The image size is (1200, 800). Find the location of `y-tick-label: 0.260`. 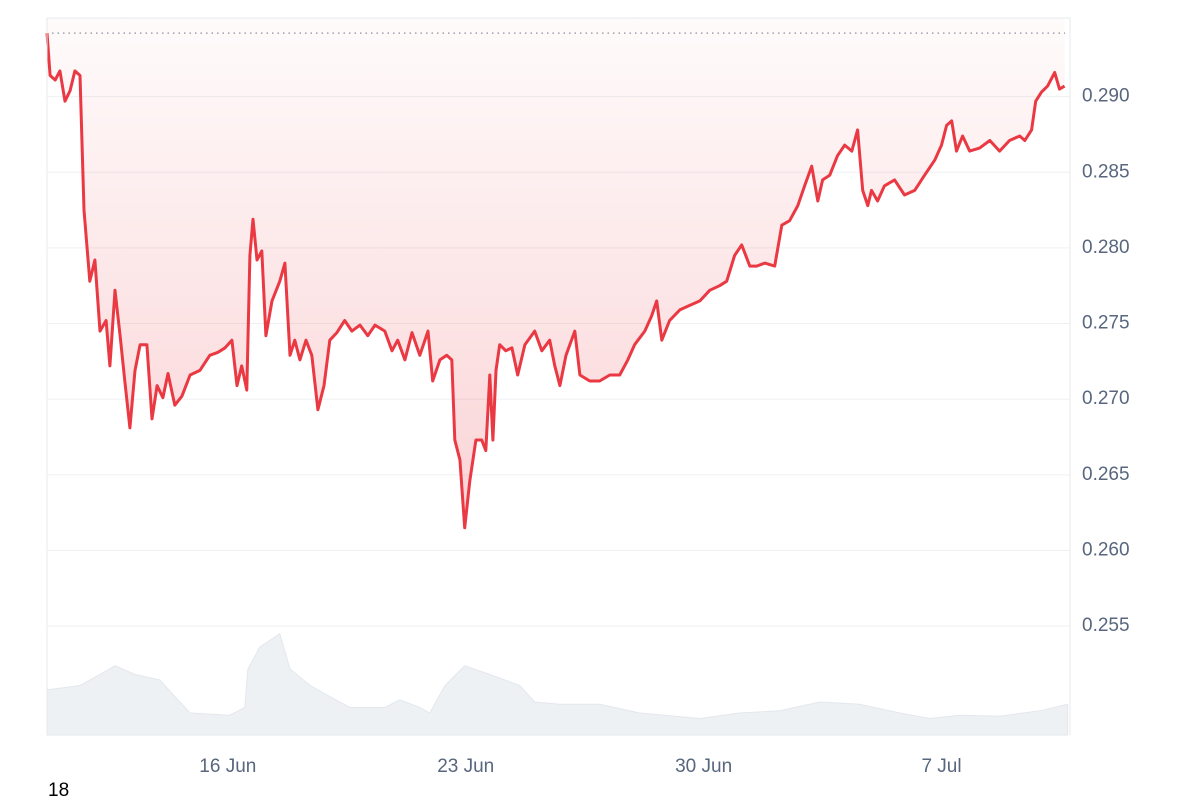

y-tick-label: 0.260 is located at coordinates (1106, 549).